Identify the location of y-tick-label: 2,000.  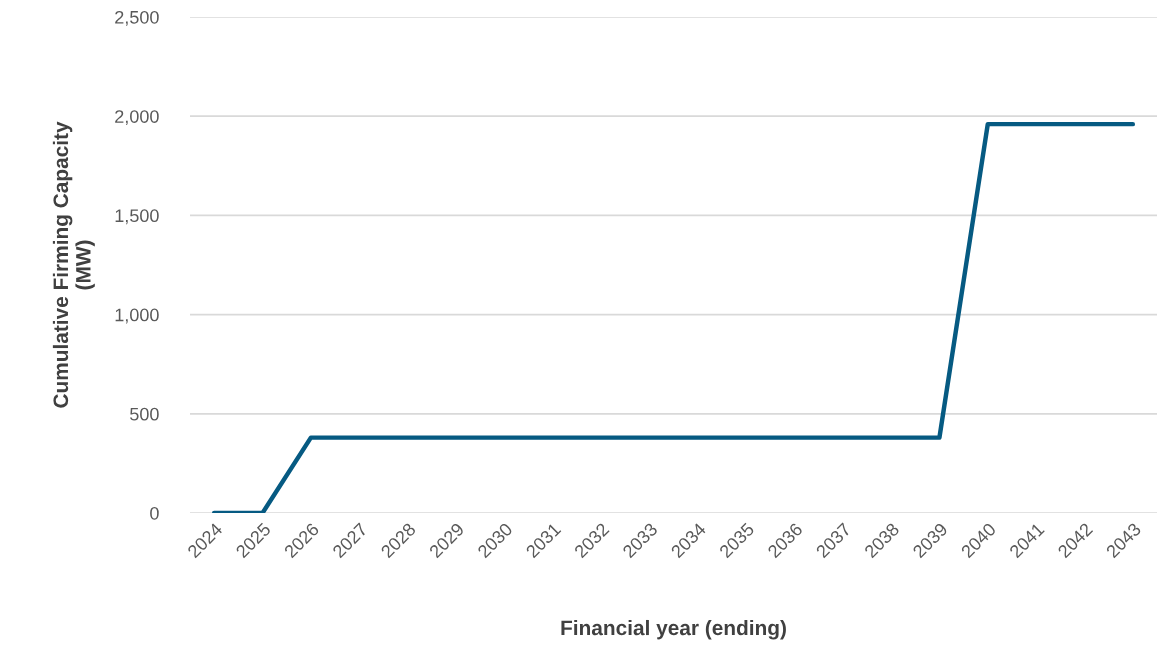
(137, 118).